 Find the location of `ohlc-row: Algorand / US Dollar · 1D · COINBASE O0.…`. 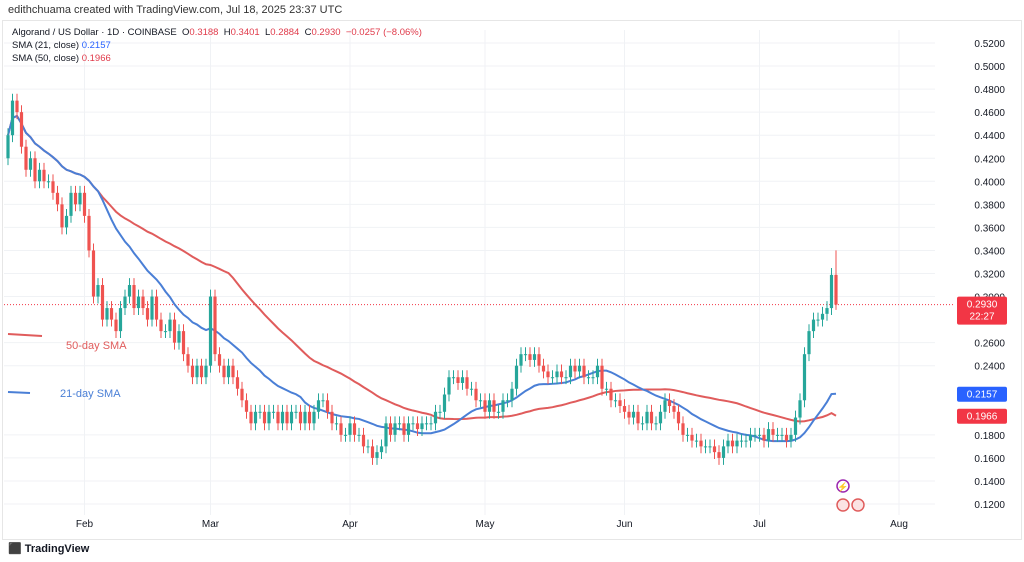

ohlc-row: Algorand / US Dollar · 1D · COINBASE O0.… is located at coordinates (217, 32).